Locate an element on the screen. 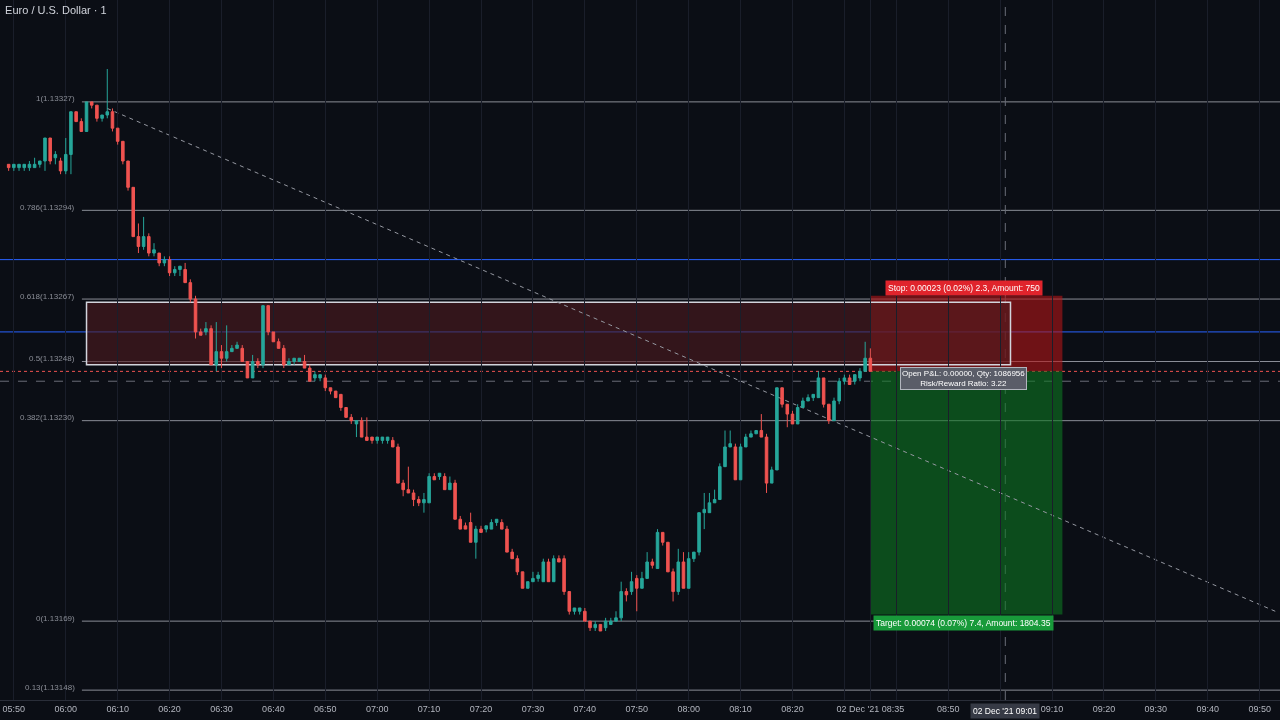 The height and width of the screenshot is (720, 1280). ref-line-label: 0(1.13169) is located at coordinates (56, 618).